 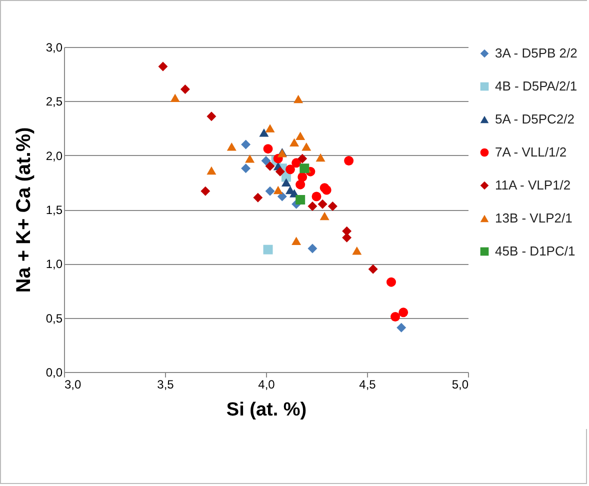 I want to click on y-tick-label: 1,0, so click(x=54, y=264).